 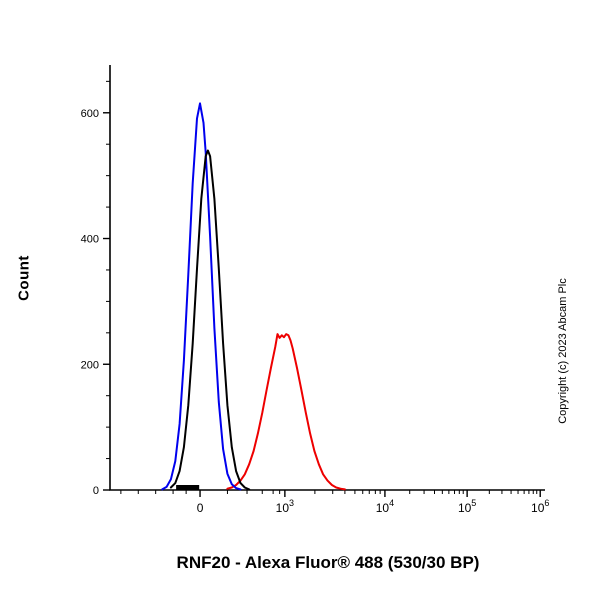 I want to click on x-axis-ticks: 0 10³ 10⁴ 10⁵ 10⁶, so click(x=334, y=502).